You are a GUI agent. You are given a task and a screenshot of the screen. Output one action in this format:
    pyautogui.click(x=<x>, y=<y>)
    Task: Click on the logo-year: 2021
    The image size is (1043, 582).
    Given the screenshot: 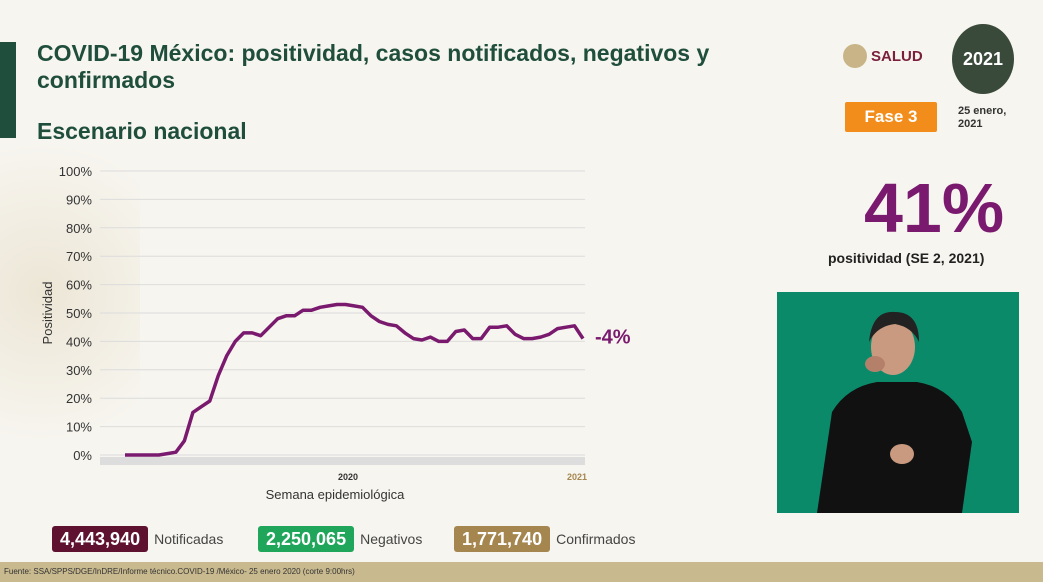 What is the action you would take?
    pyautogui.click(x=983, y=58)
    